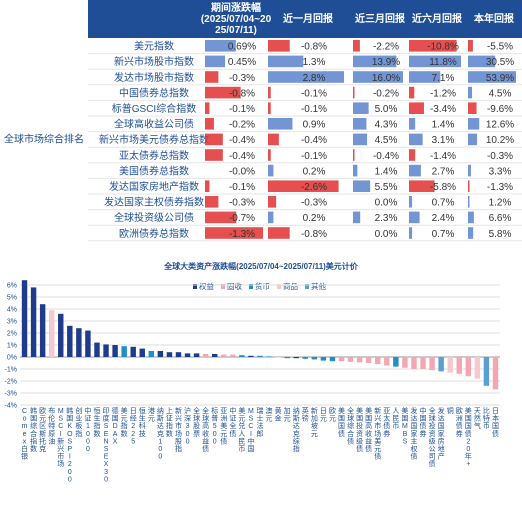 The height and width of the screenshot is (512, 522). Describe the element at coordinates (214, 425) in the screenshot. I see `category-label-21: 标普 5 0 0` at that location.